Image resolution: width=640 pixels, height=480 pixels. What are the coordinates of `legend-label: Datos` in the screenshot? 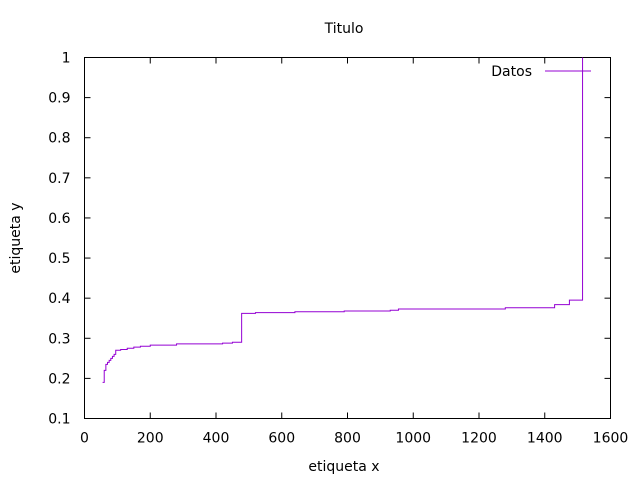 It's located at (511, 72).